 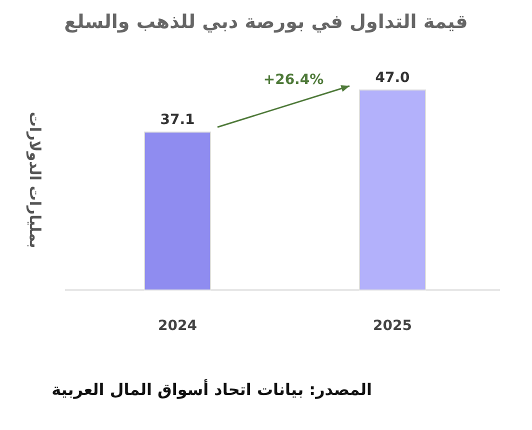 I want to click on chart-title: قيمة التداول في بورصة دبي للذهب والسلع, so click(x=266, y=22).